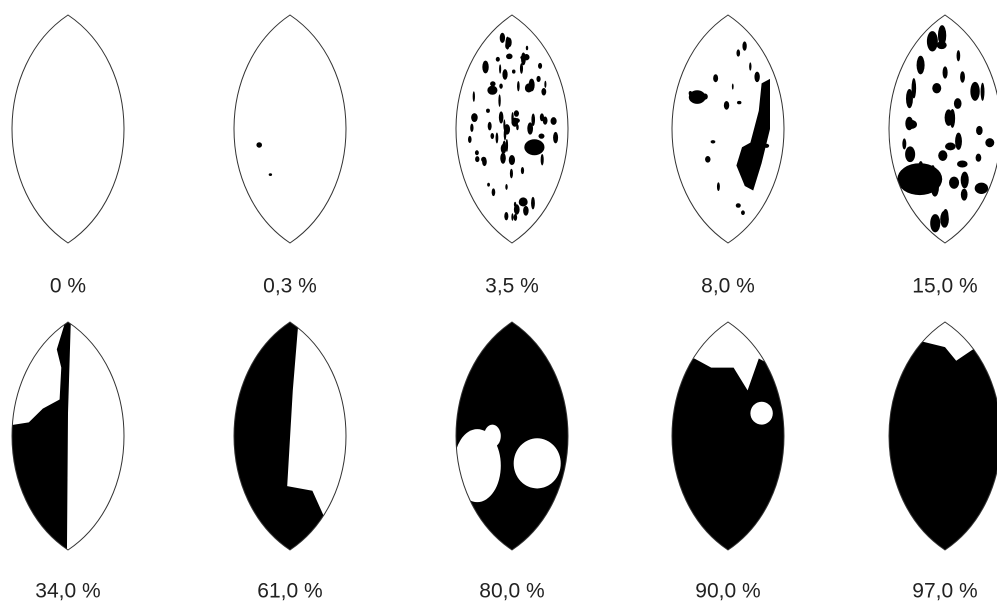 This screenshot has height=609, width=997. I want to click on severity-label: 97,0 %, so click(944, 591).